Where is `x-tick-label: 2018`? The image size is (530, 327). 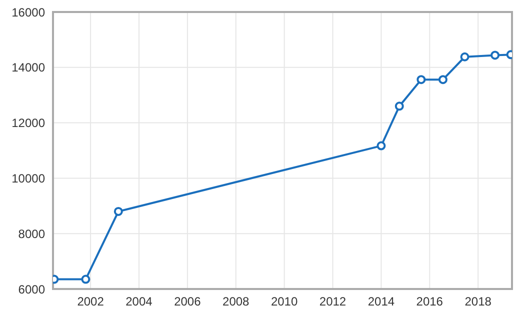 x-tick-label: 2018 is located at coordinates (478, 301).